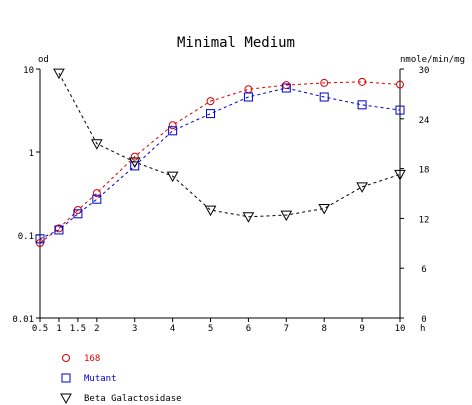  Describe the element at coordinates (121, 379) in the screenshot. I see `legend: 168 Mutant Beta Galactosidase` at that location.